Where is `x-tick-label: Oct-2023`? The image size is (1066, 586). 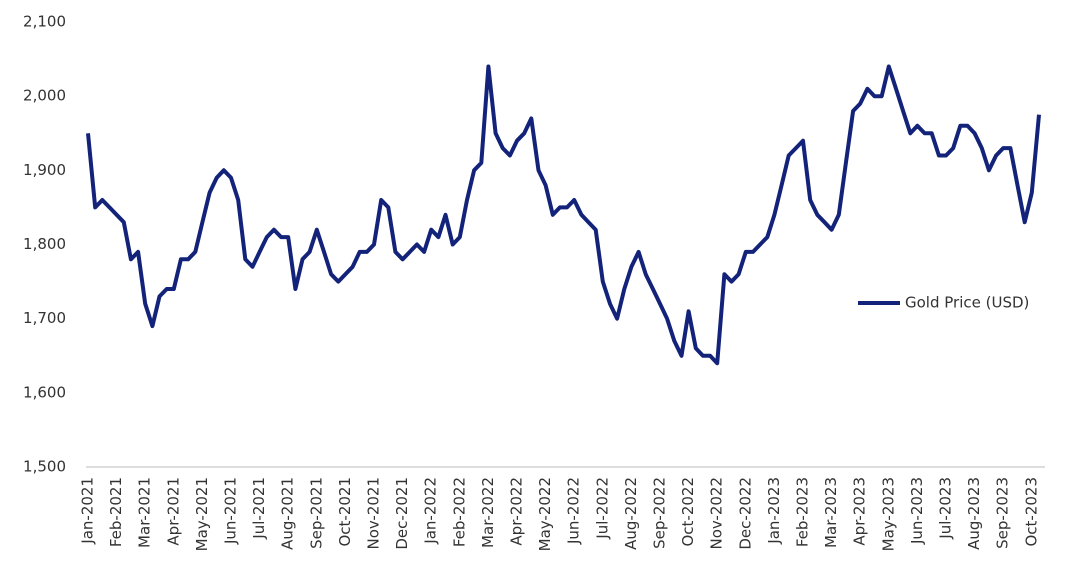 x-tick-label: Oct-2023 is located at coordinates (1031, 512).